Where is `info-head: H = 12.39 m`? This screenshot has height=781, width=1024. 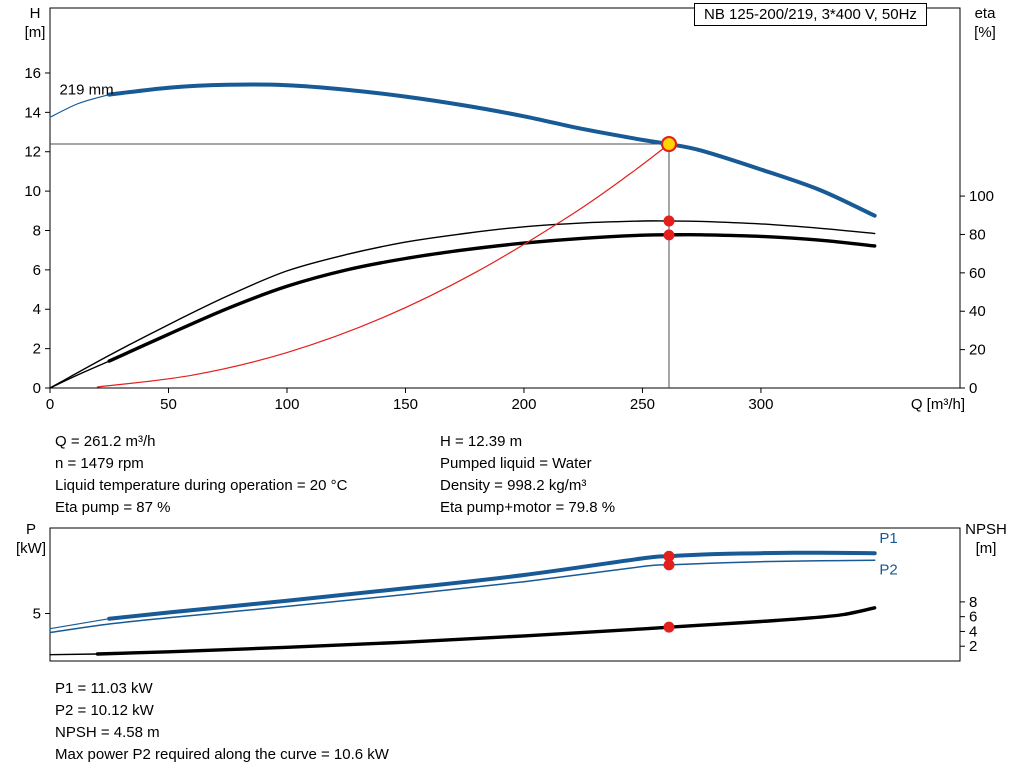
info-head: H = 12.39 m is located at coordinates (481, 441).